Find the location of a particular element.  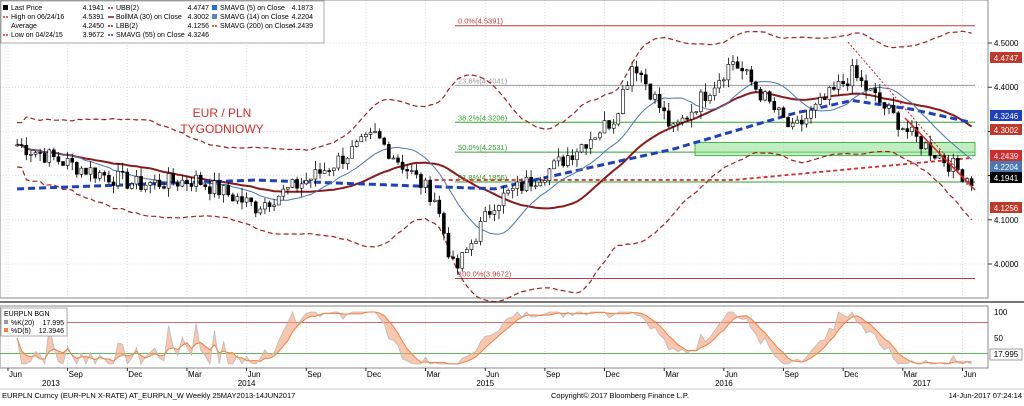

sub-panel-title: EURPLN BGN is located at coordinates (27, 314).